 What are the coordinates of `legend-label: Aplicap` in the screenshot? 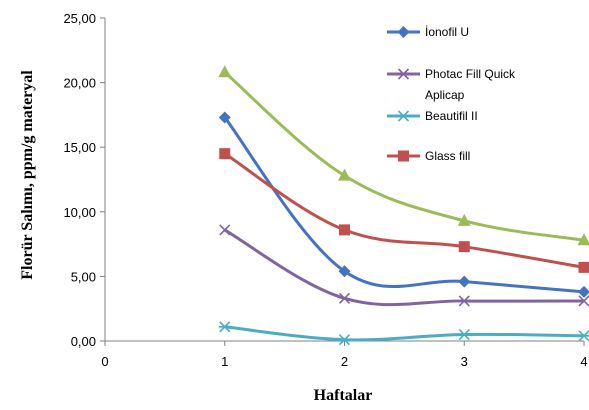 It's located at (445, 95).